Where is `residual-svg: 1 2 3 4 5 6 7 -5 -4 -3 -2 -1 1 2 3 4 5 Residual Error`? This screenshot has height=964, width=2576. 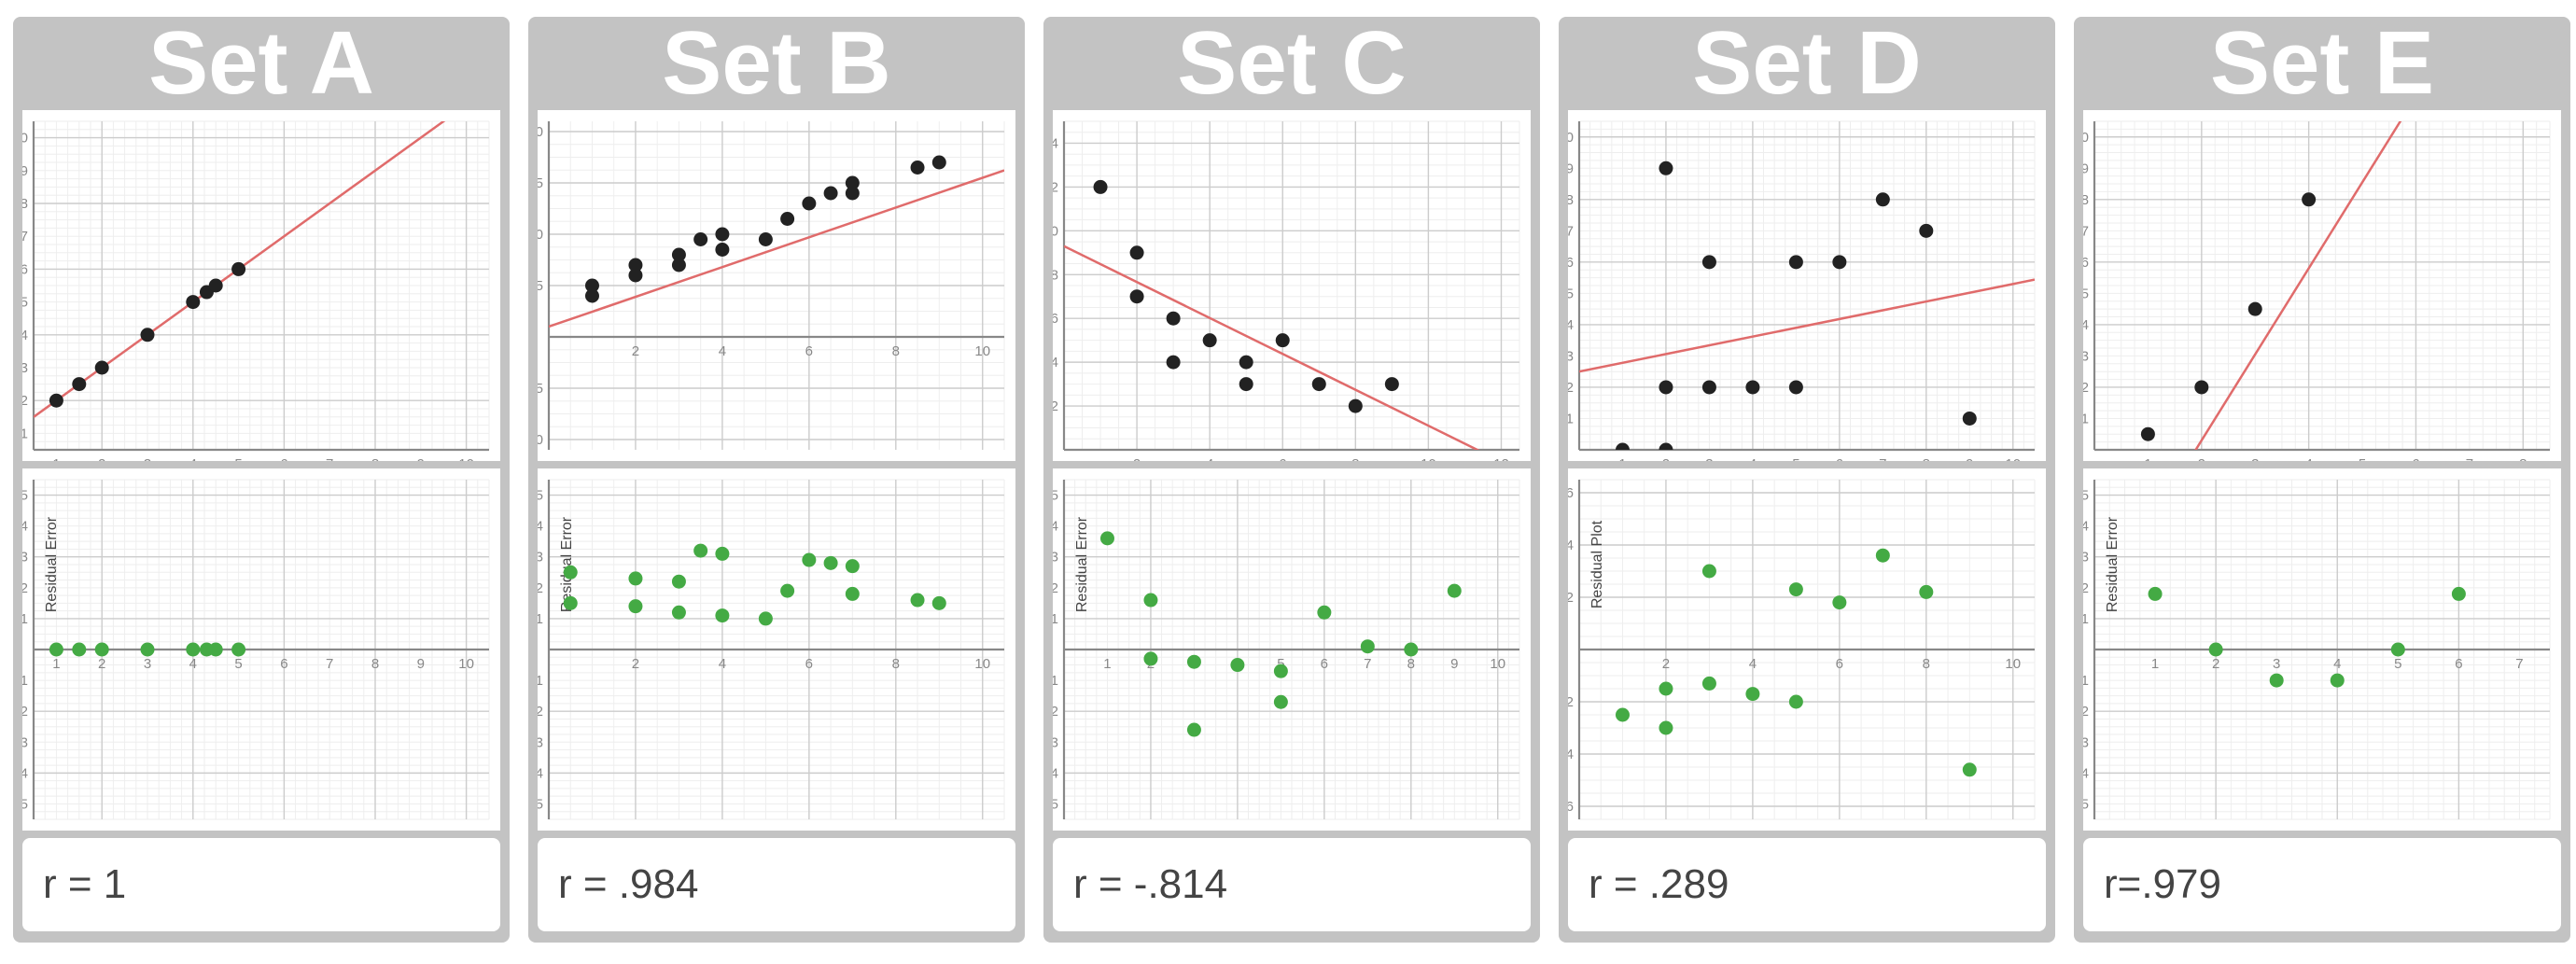
residual-svg: 1 2 3 4 5 6 7 -5 -4 -3 -2 -1 1 2 3 4 5 Residual Error is located at coordinates (2317, 649).